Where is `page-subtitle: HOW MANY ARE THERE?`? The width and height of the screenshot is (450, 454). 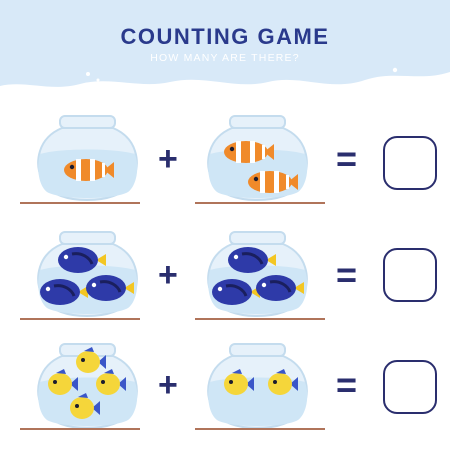 page-subtitle: HOW MANY ARE THERE? is located at coordinates (225, 58).